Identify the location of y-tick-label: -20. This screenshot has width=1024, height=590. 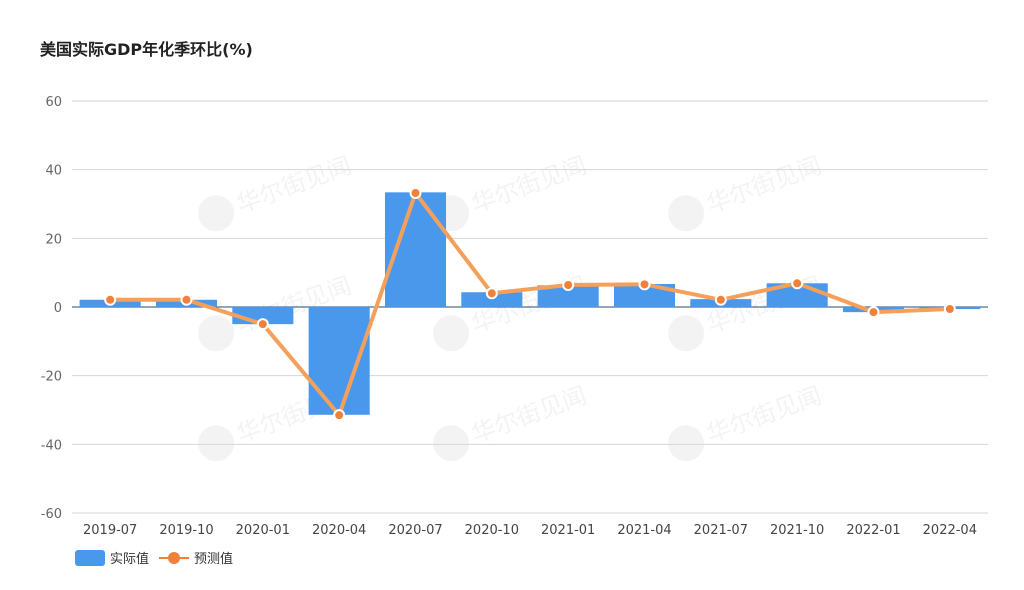
(51, 377).